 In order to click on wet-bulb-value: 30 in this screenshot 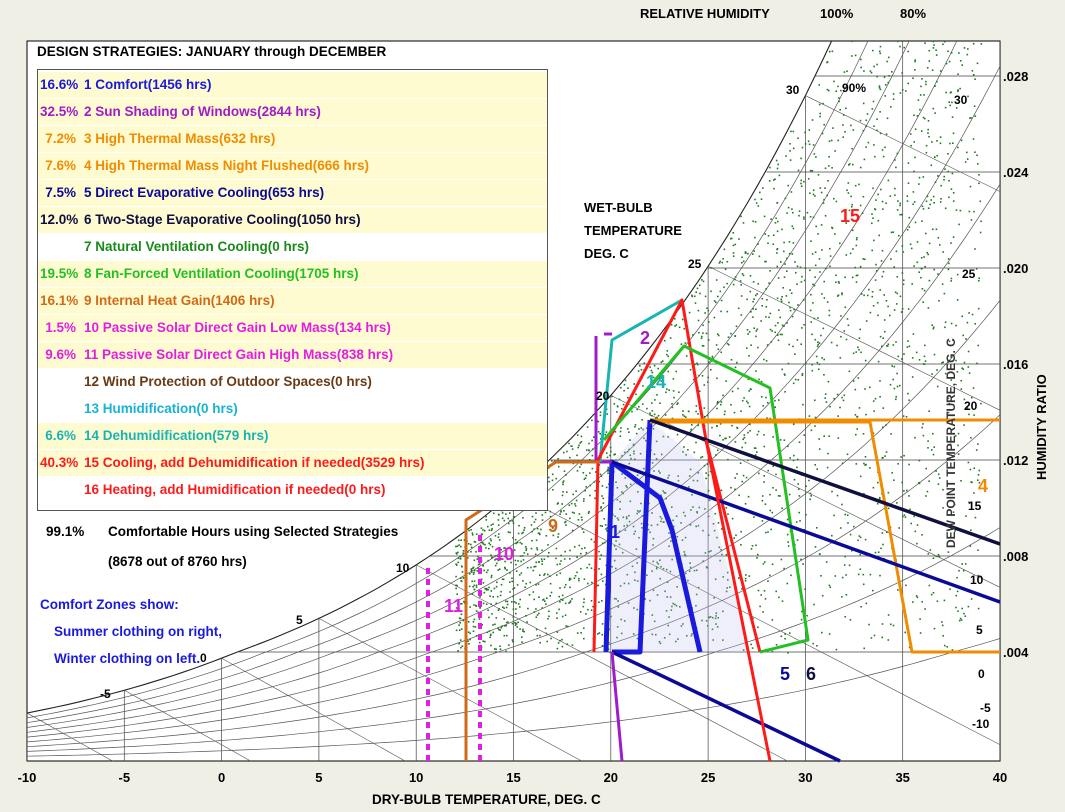, I will do `click(793, 90)`.